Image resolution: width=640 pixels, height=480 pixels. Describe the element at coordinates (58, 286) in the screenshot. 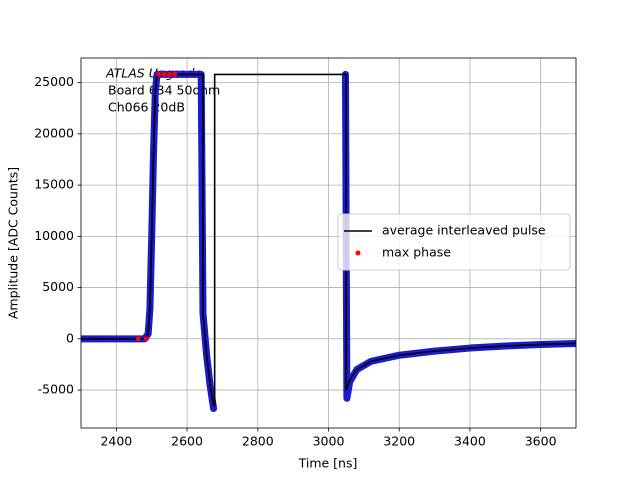

I see `y-tick-label: 5000` at that location.